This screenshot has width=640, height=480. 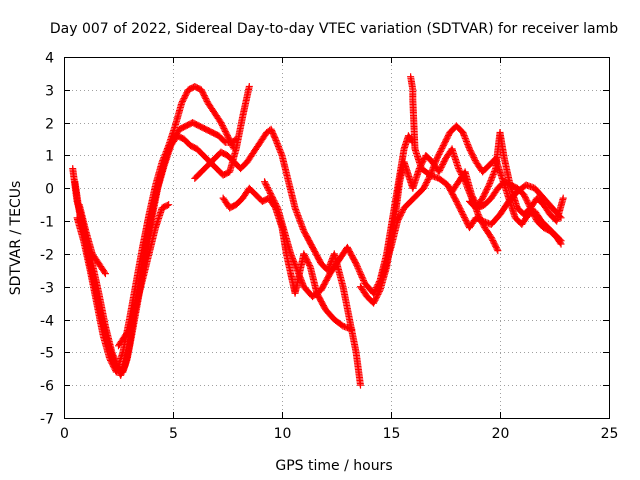 What do you see at coordinates (610, 434) in the screenshot?
I see `x-tick-label: 25` at bounding box center [610, 434].